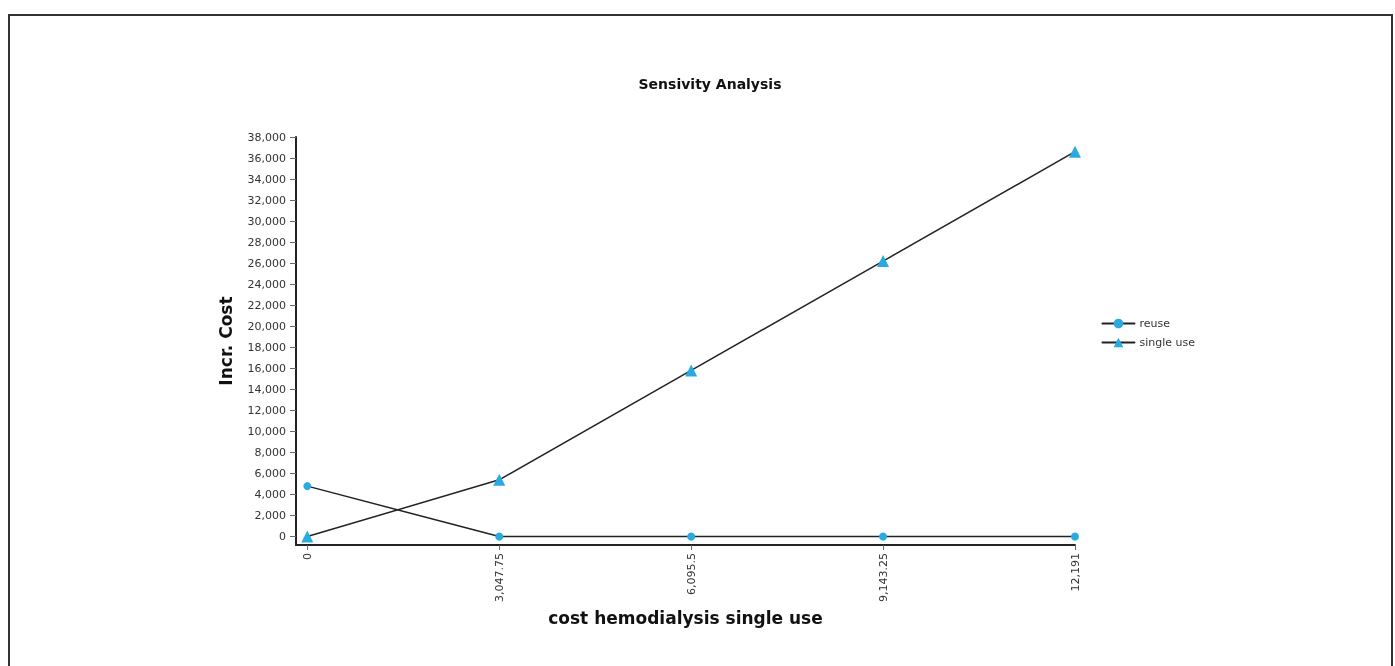 This screenshot has width=1395, height=666. I want to click on x-tick-label: 9,143.25, so click(883, 577).